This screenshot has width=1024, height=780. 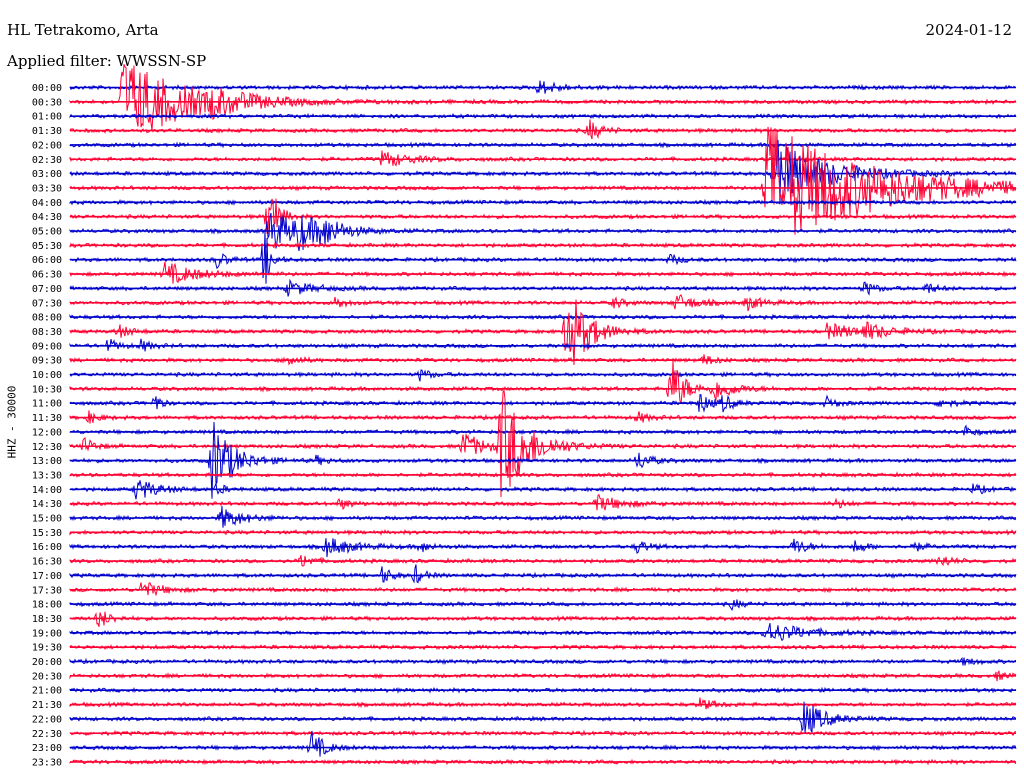 I want to click on time-tick-label: 18:00, so click(x=47, y=605).